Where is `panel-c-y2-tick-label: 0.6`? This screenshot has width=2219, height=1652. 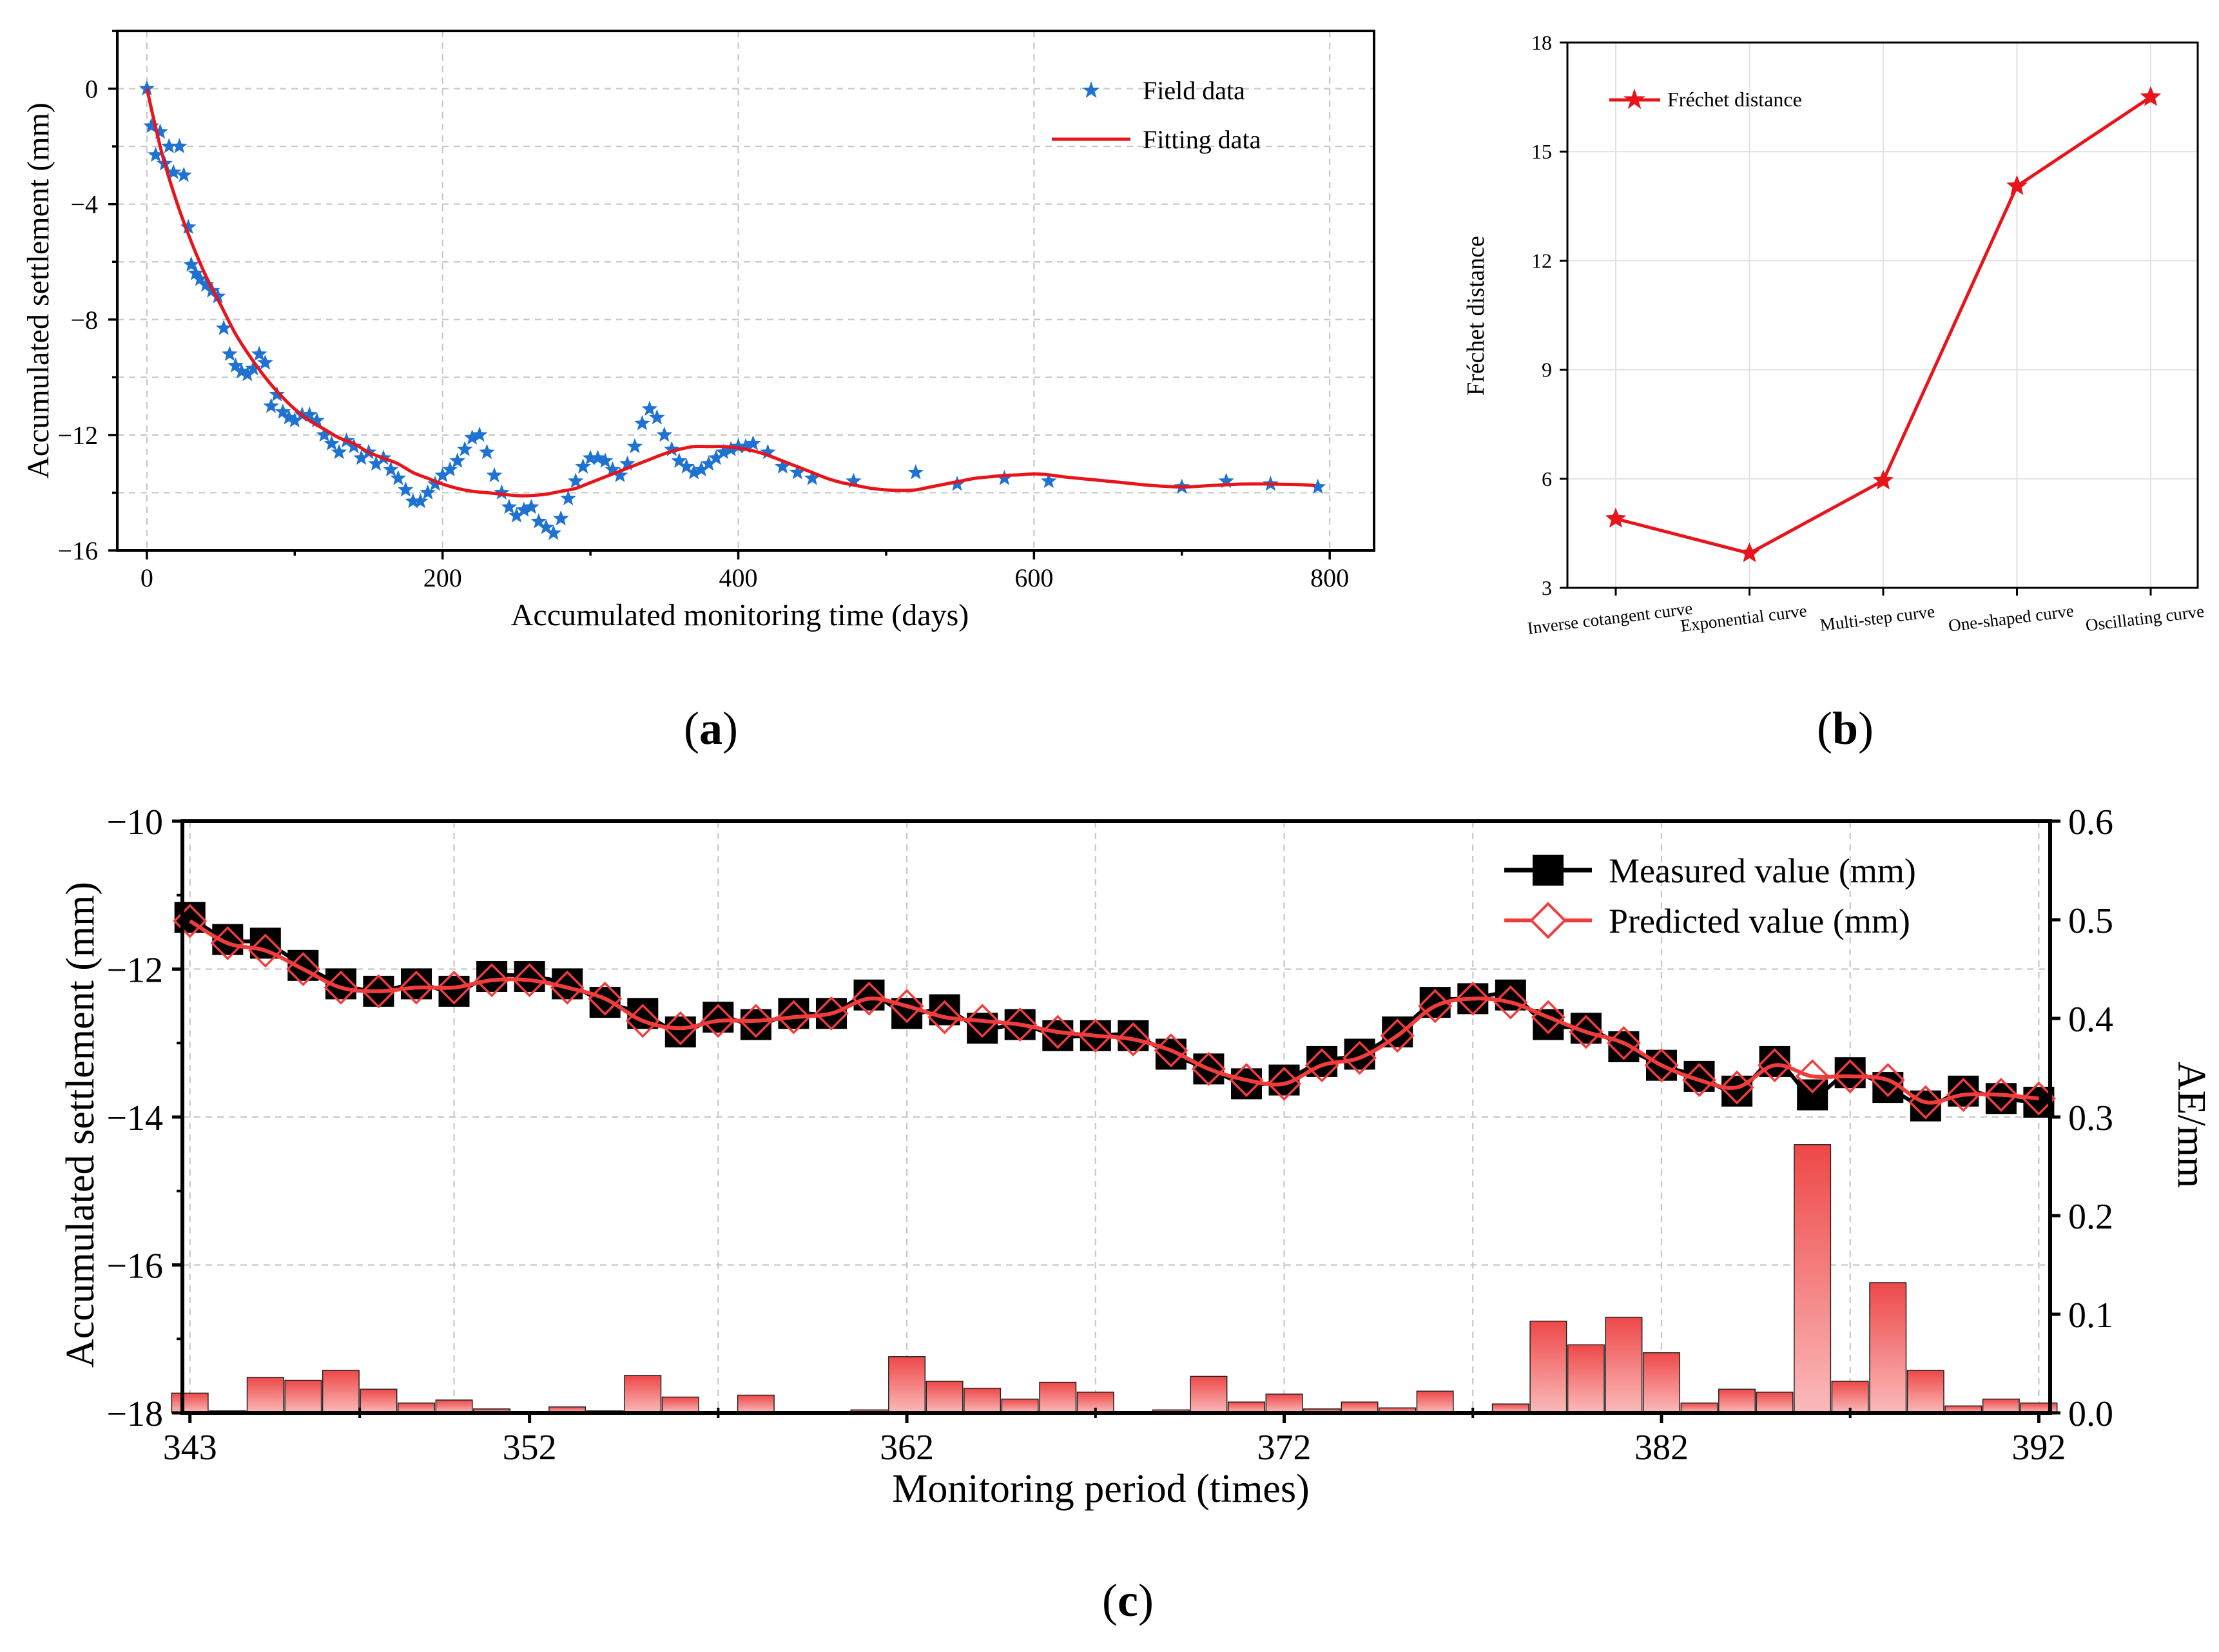 panel-c-y2-tick-label: 0.6 is located at coordinates (2090, 822).